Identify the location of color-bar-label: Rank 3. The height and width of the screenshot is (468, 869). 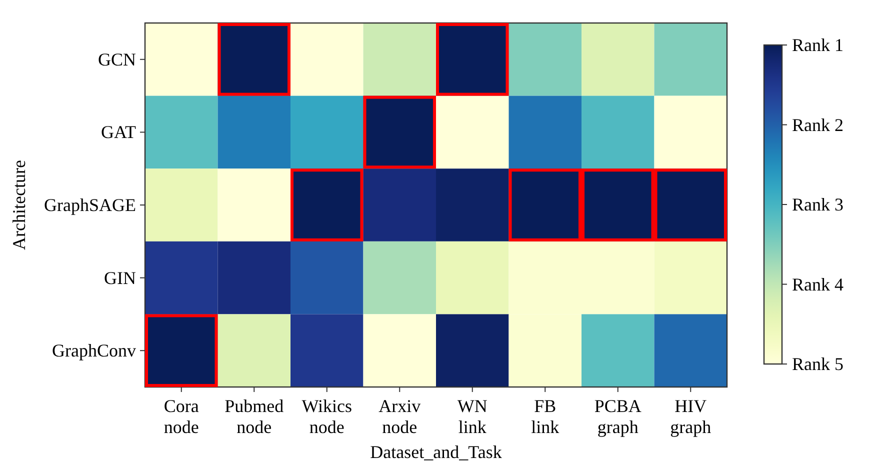
(818, 204).